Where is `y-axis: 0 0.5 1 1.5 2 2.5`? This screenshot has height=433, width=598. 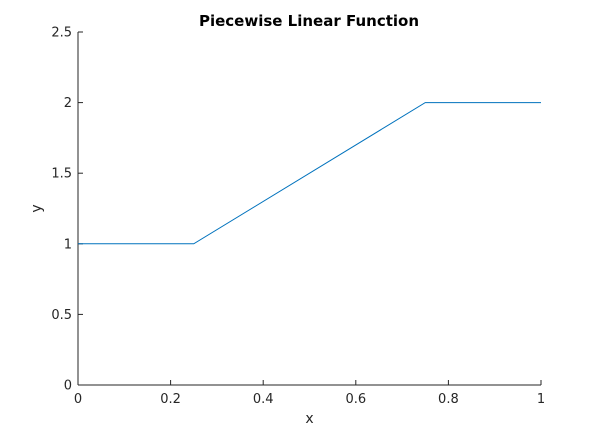
y-axis: 0 0.5 1 1.5 2 2.5 is located at coordinates (67, 210).